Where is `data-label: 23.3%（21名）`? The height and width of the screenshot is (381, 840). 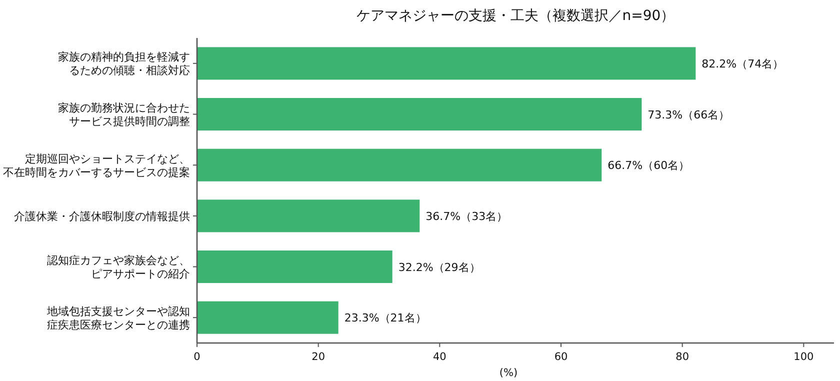 data-label: 23.3%（21名） is located at coordinates (385, 318).